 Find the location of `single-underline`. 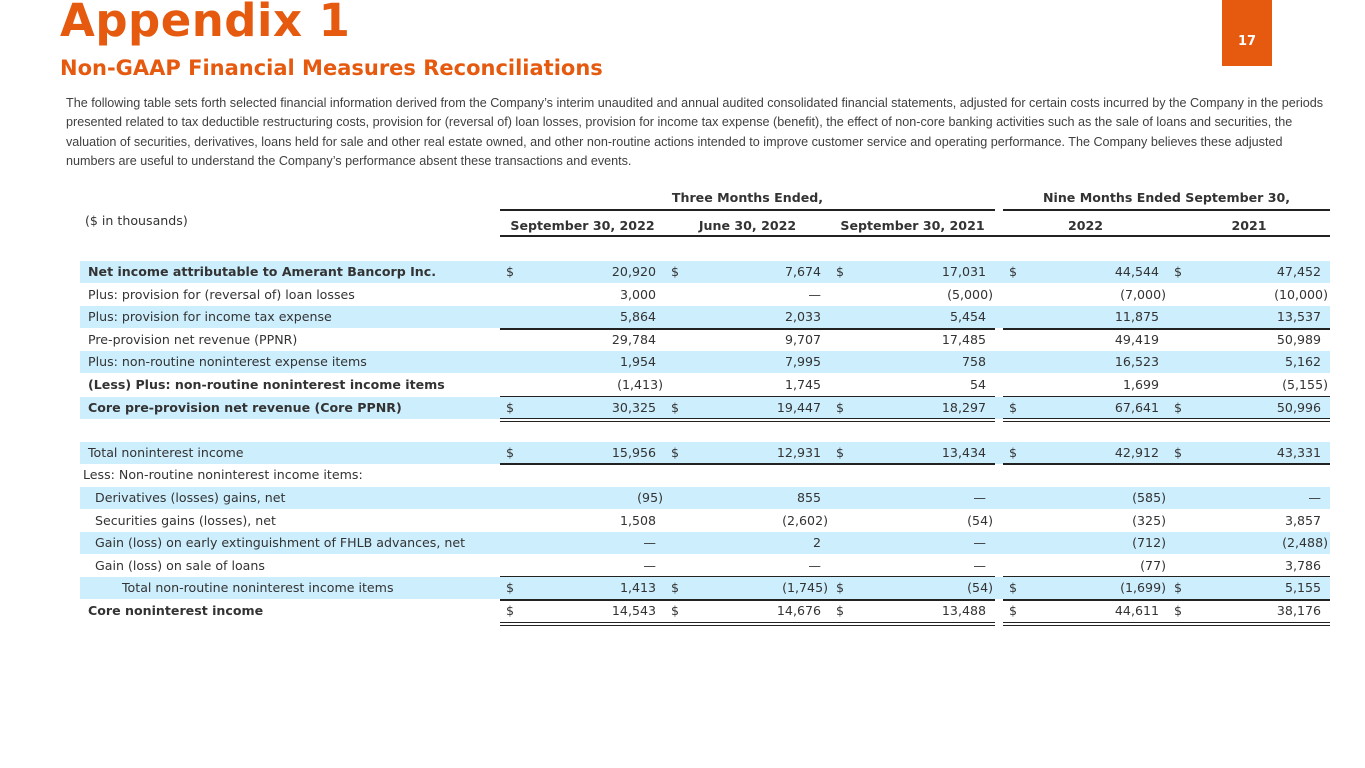

single-underline is located at coordinates (747, 464).